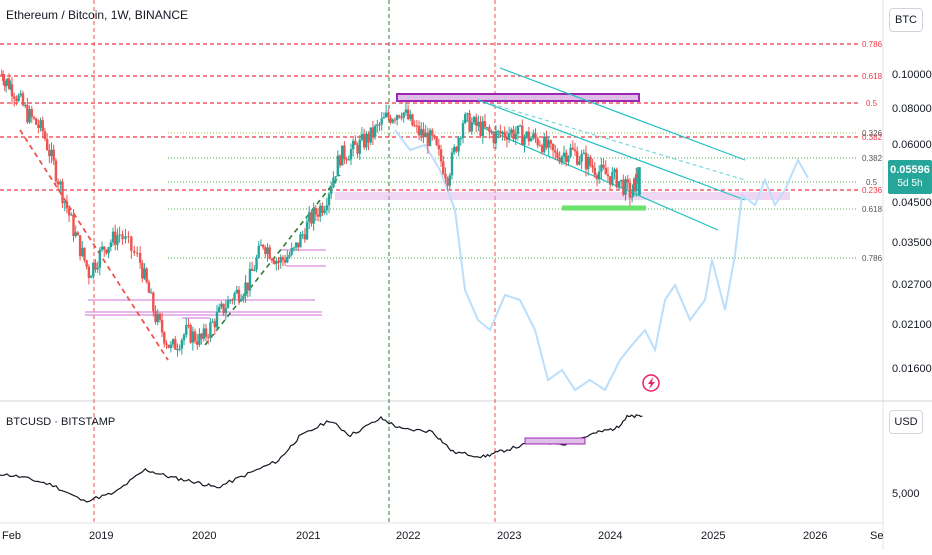 The height and width of the screenshot is (555, 932). I want to click on lower-pane-title: BTCUSD · BITSTAMP, so click(61, 422).